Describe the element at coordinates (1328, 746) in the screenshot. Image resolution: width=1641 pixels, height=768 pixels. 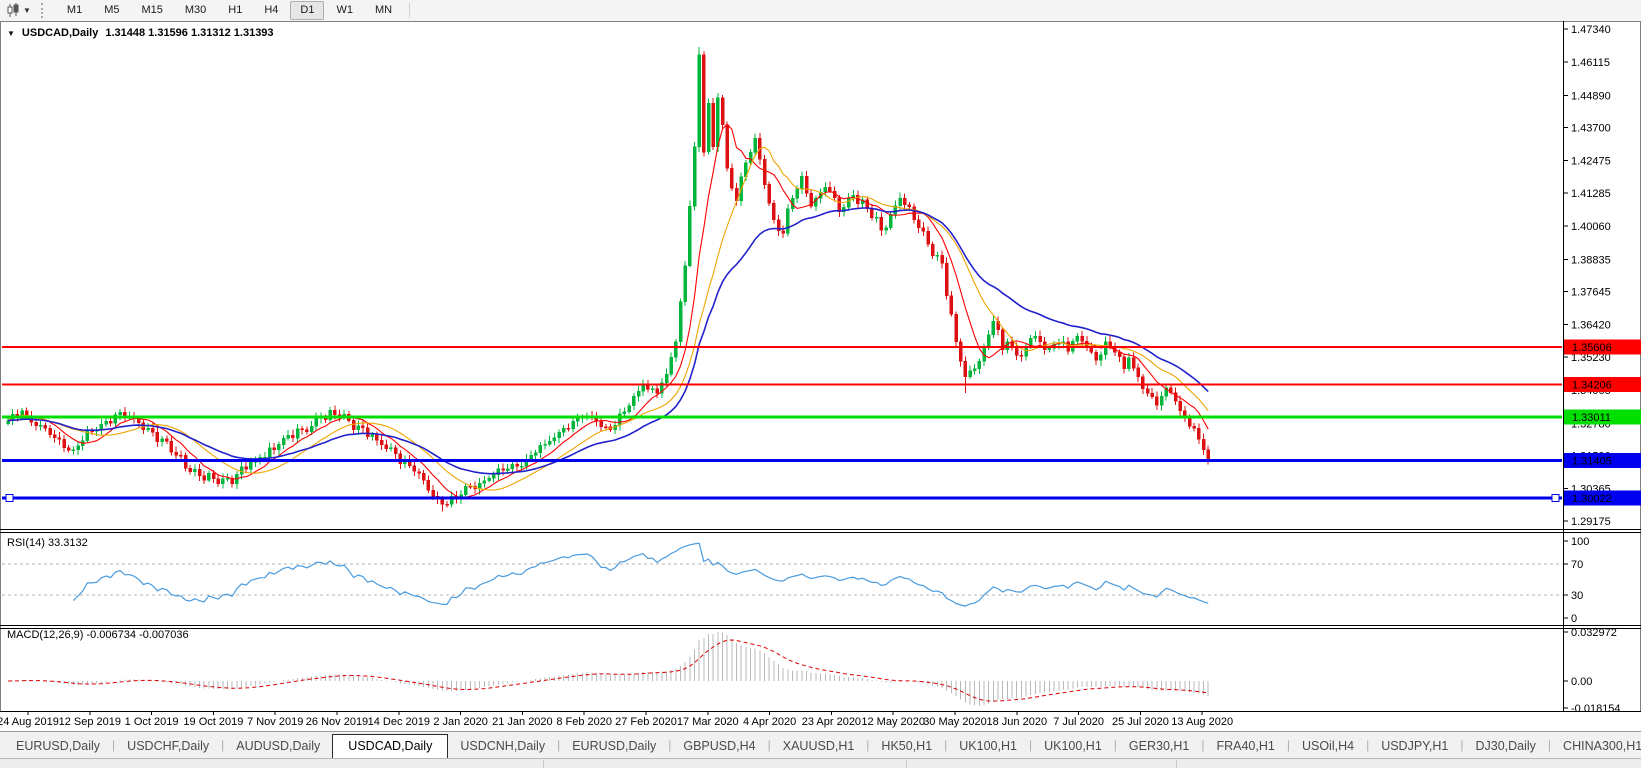
I see `tab-usoil-h4: USOil,H4` at that location.